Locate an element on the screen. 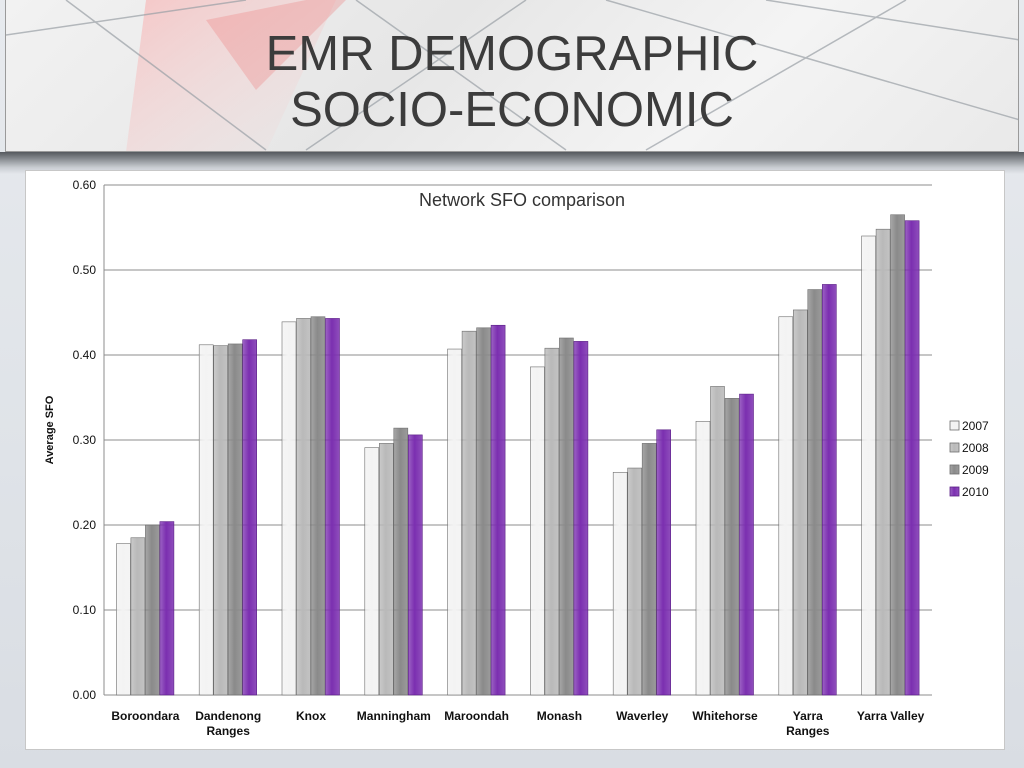 This screenshot has width=1024, height=768. header-shadow is located at coordinates (512, 163).